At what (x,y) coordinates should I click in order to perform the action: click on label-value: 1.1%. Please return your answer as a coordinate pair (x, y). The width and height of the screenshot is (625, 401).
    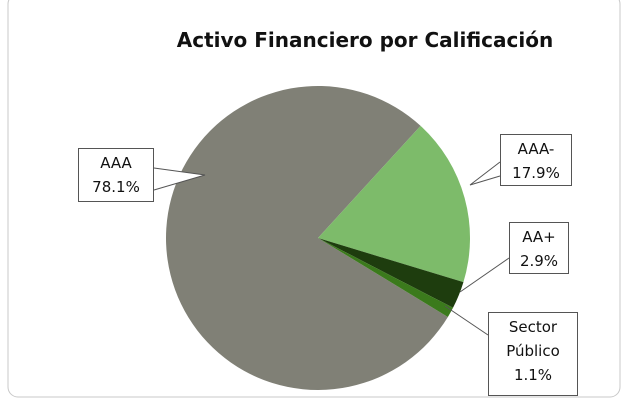
    Looking at the image, I should click on (533, 375).